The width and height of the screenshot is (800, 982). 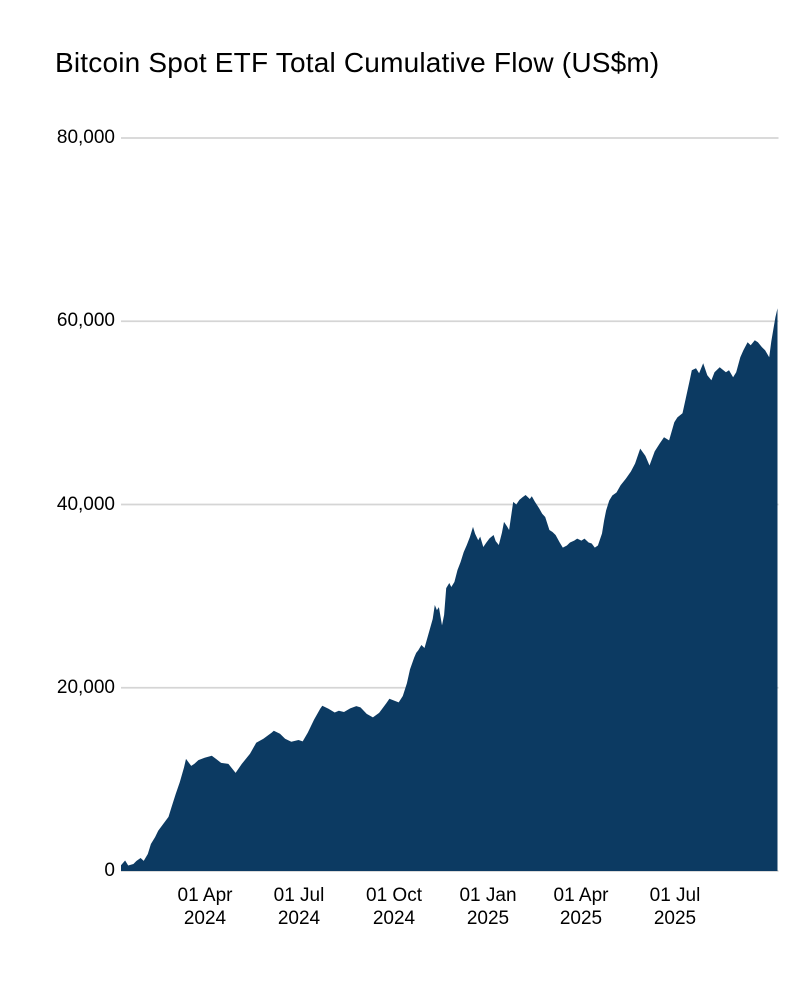 I want to click on y-tick-label: 0, so click(x=109, y=870).